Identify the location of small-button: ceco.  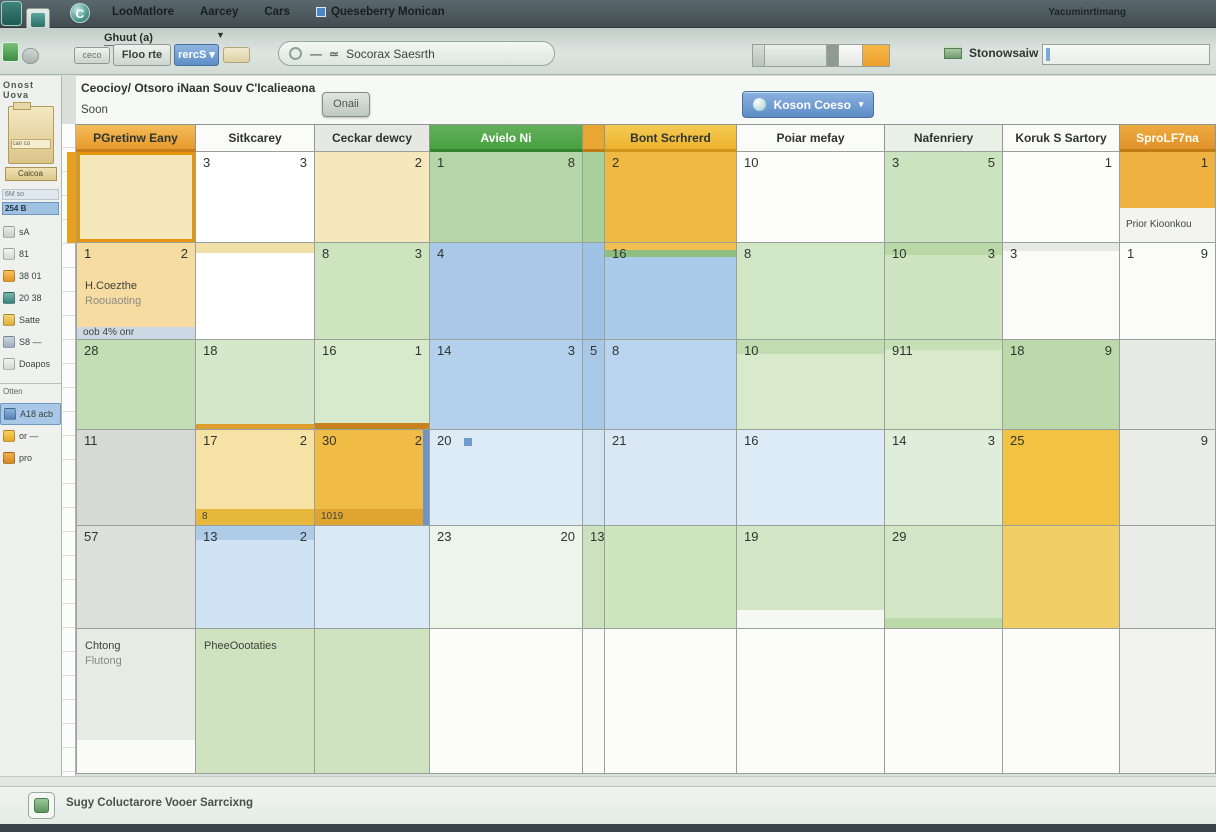
(92, 55).